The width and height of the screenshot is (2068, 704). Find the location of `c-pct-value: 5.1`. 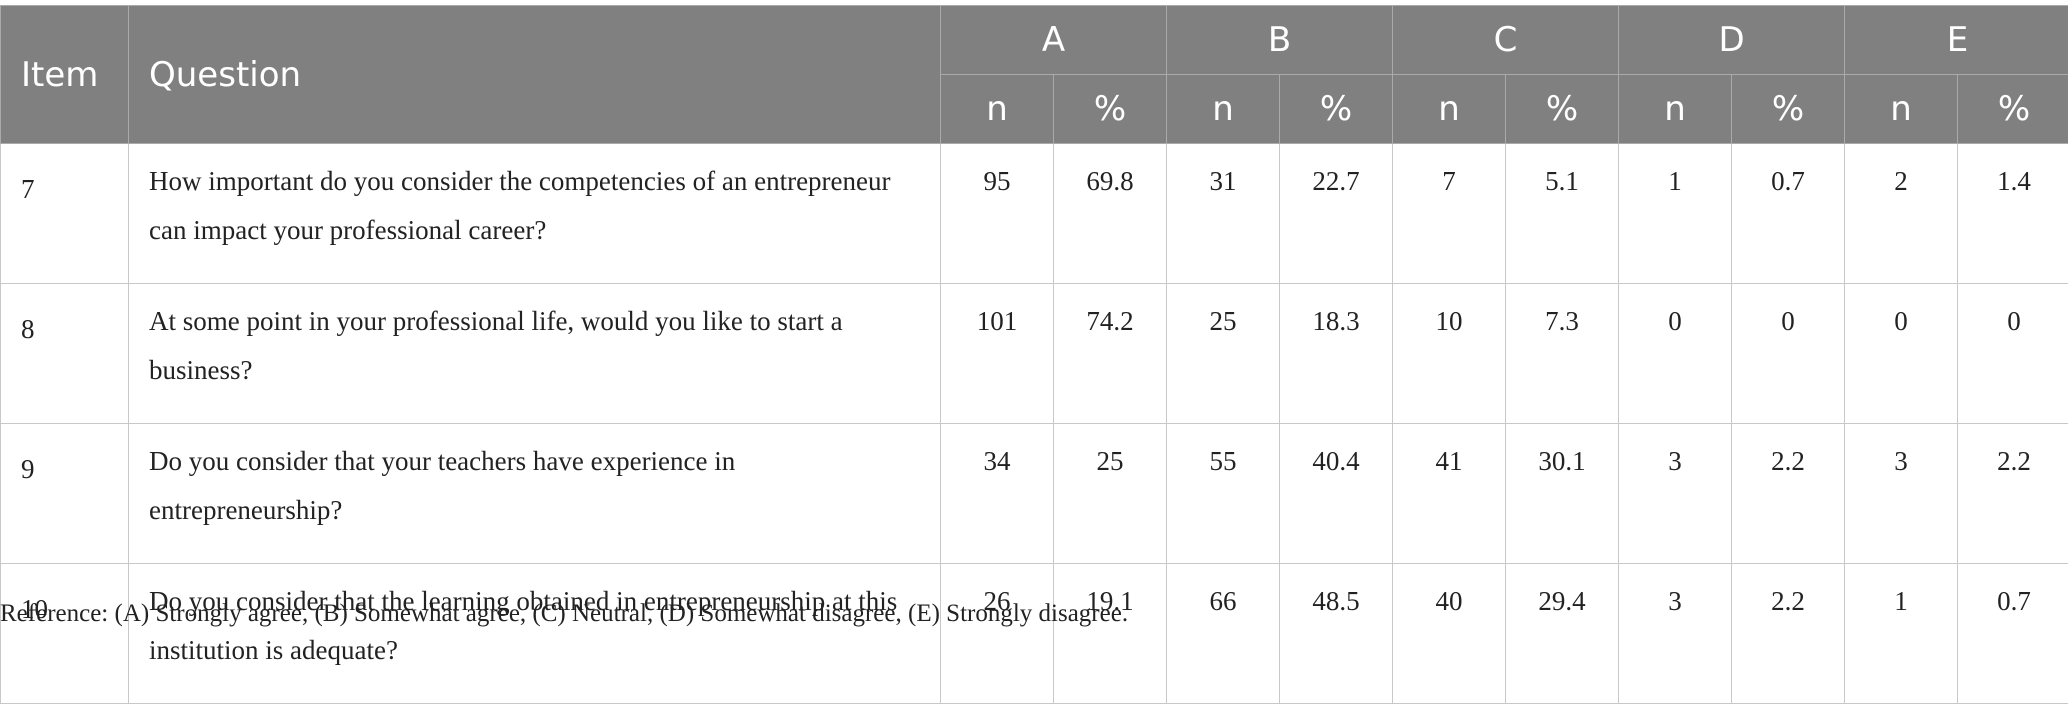

c-pct-value: 5.1 is located at coordinates (1562, 214).